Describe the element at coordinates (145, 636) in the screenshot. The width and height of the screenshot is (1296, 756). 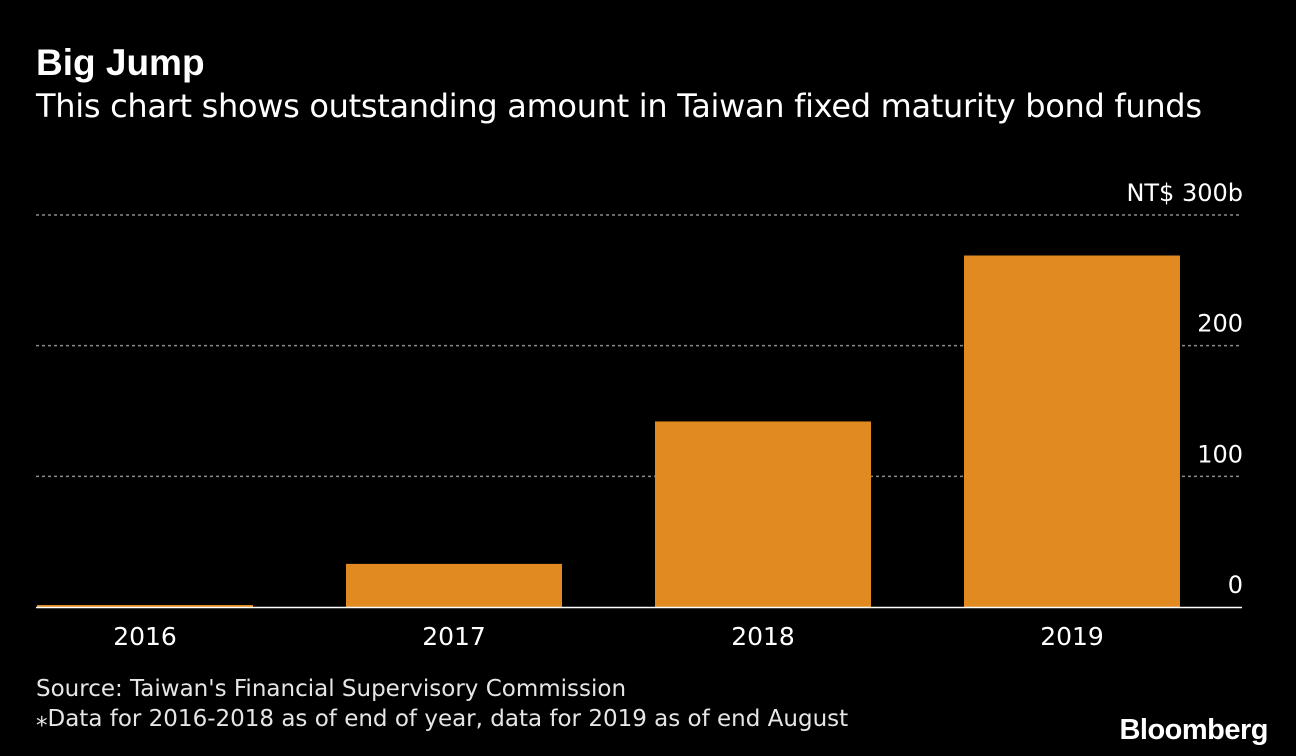
I see `x-tick-label: 2016` at that location.